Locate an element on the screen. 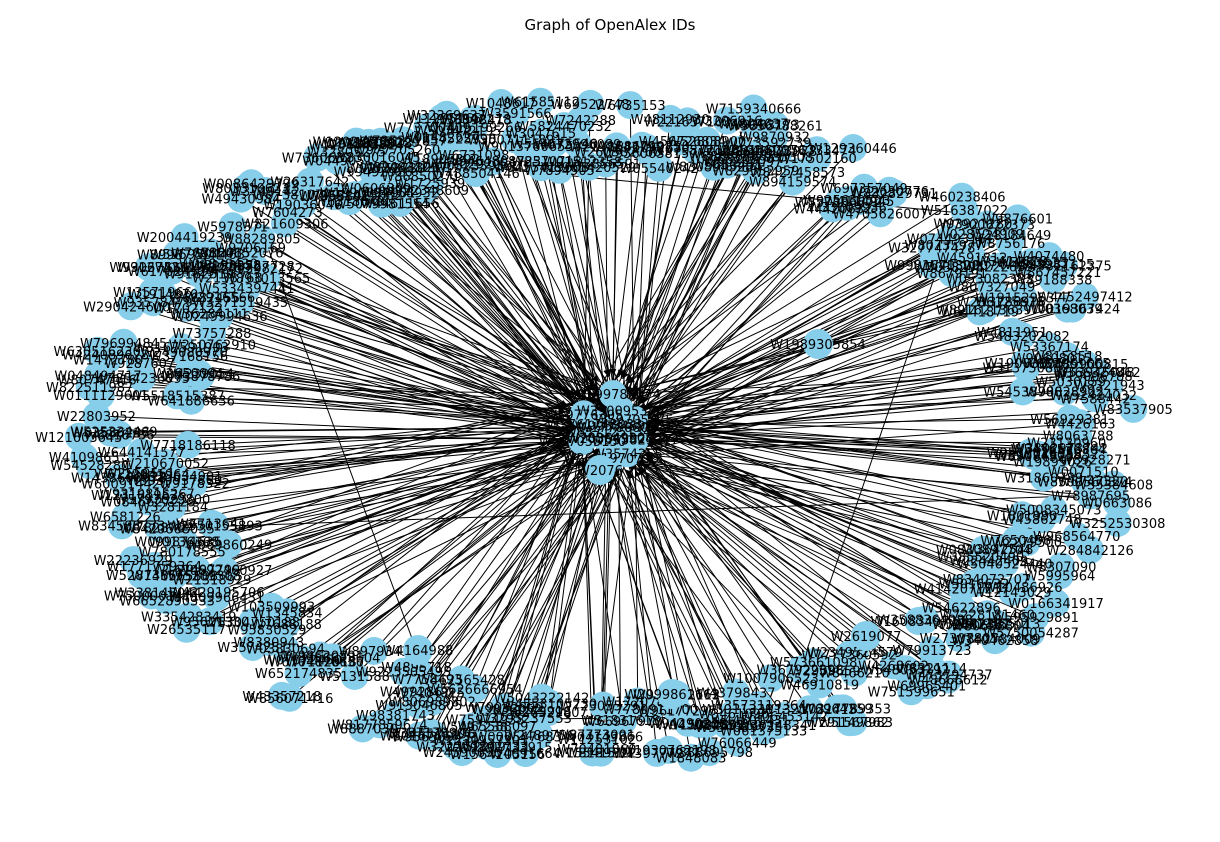  node-label: W0846627229 is located at coordinates (148, 502).